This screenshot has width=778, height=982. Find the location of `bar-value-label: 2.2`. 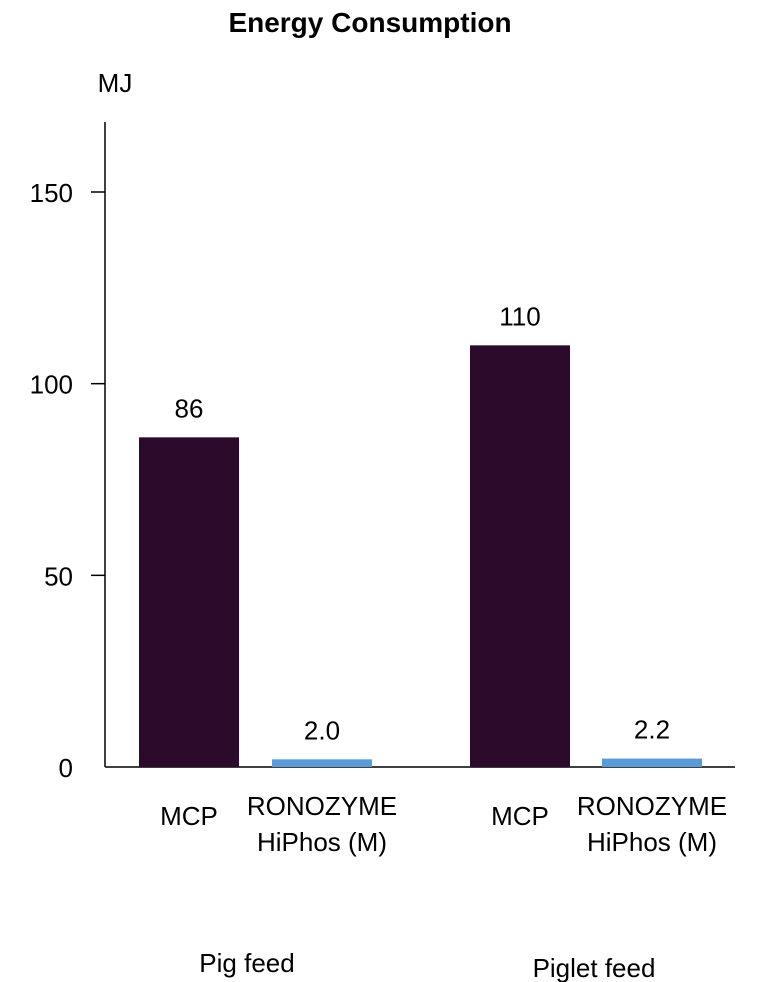

bar-value-label: 2.2 is located at coordinates (652, 730).